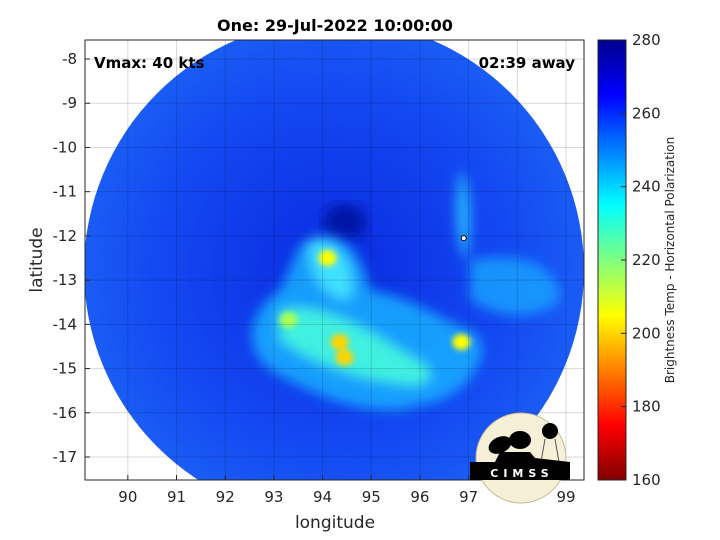 This screenshot has width=720, height=540. Describe the element at coordinates (322, 497) in the screenshot. I see `x-tick-label: 94` at that location.